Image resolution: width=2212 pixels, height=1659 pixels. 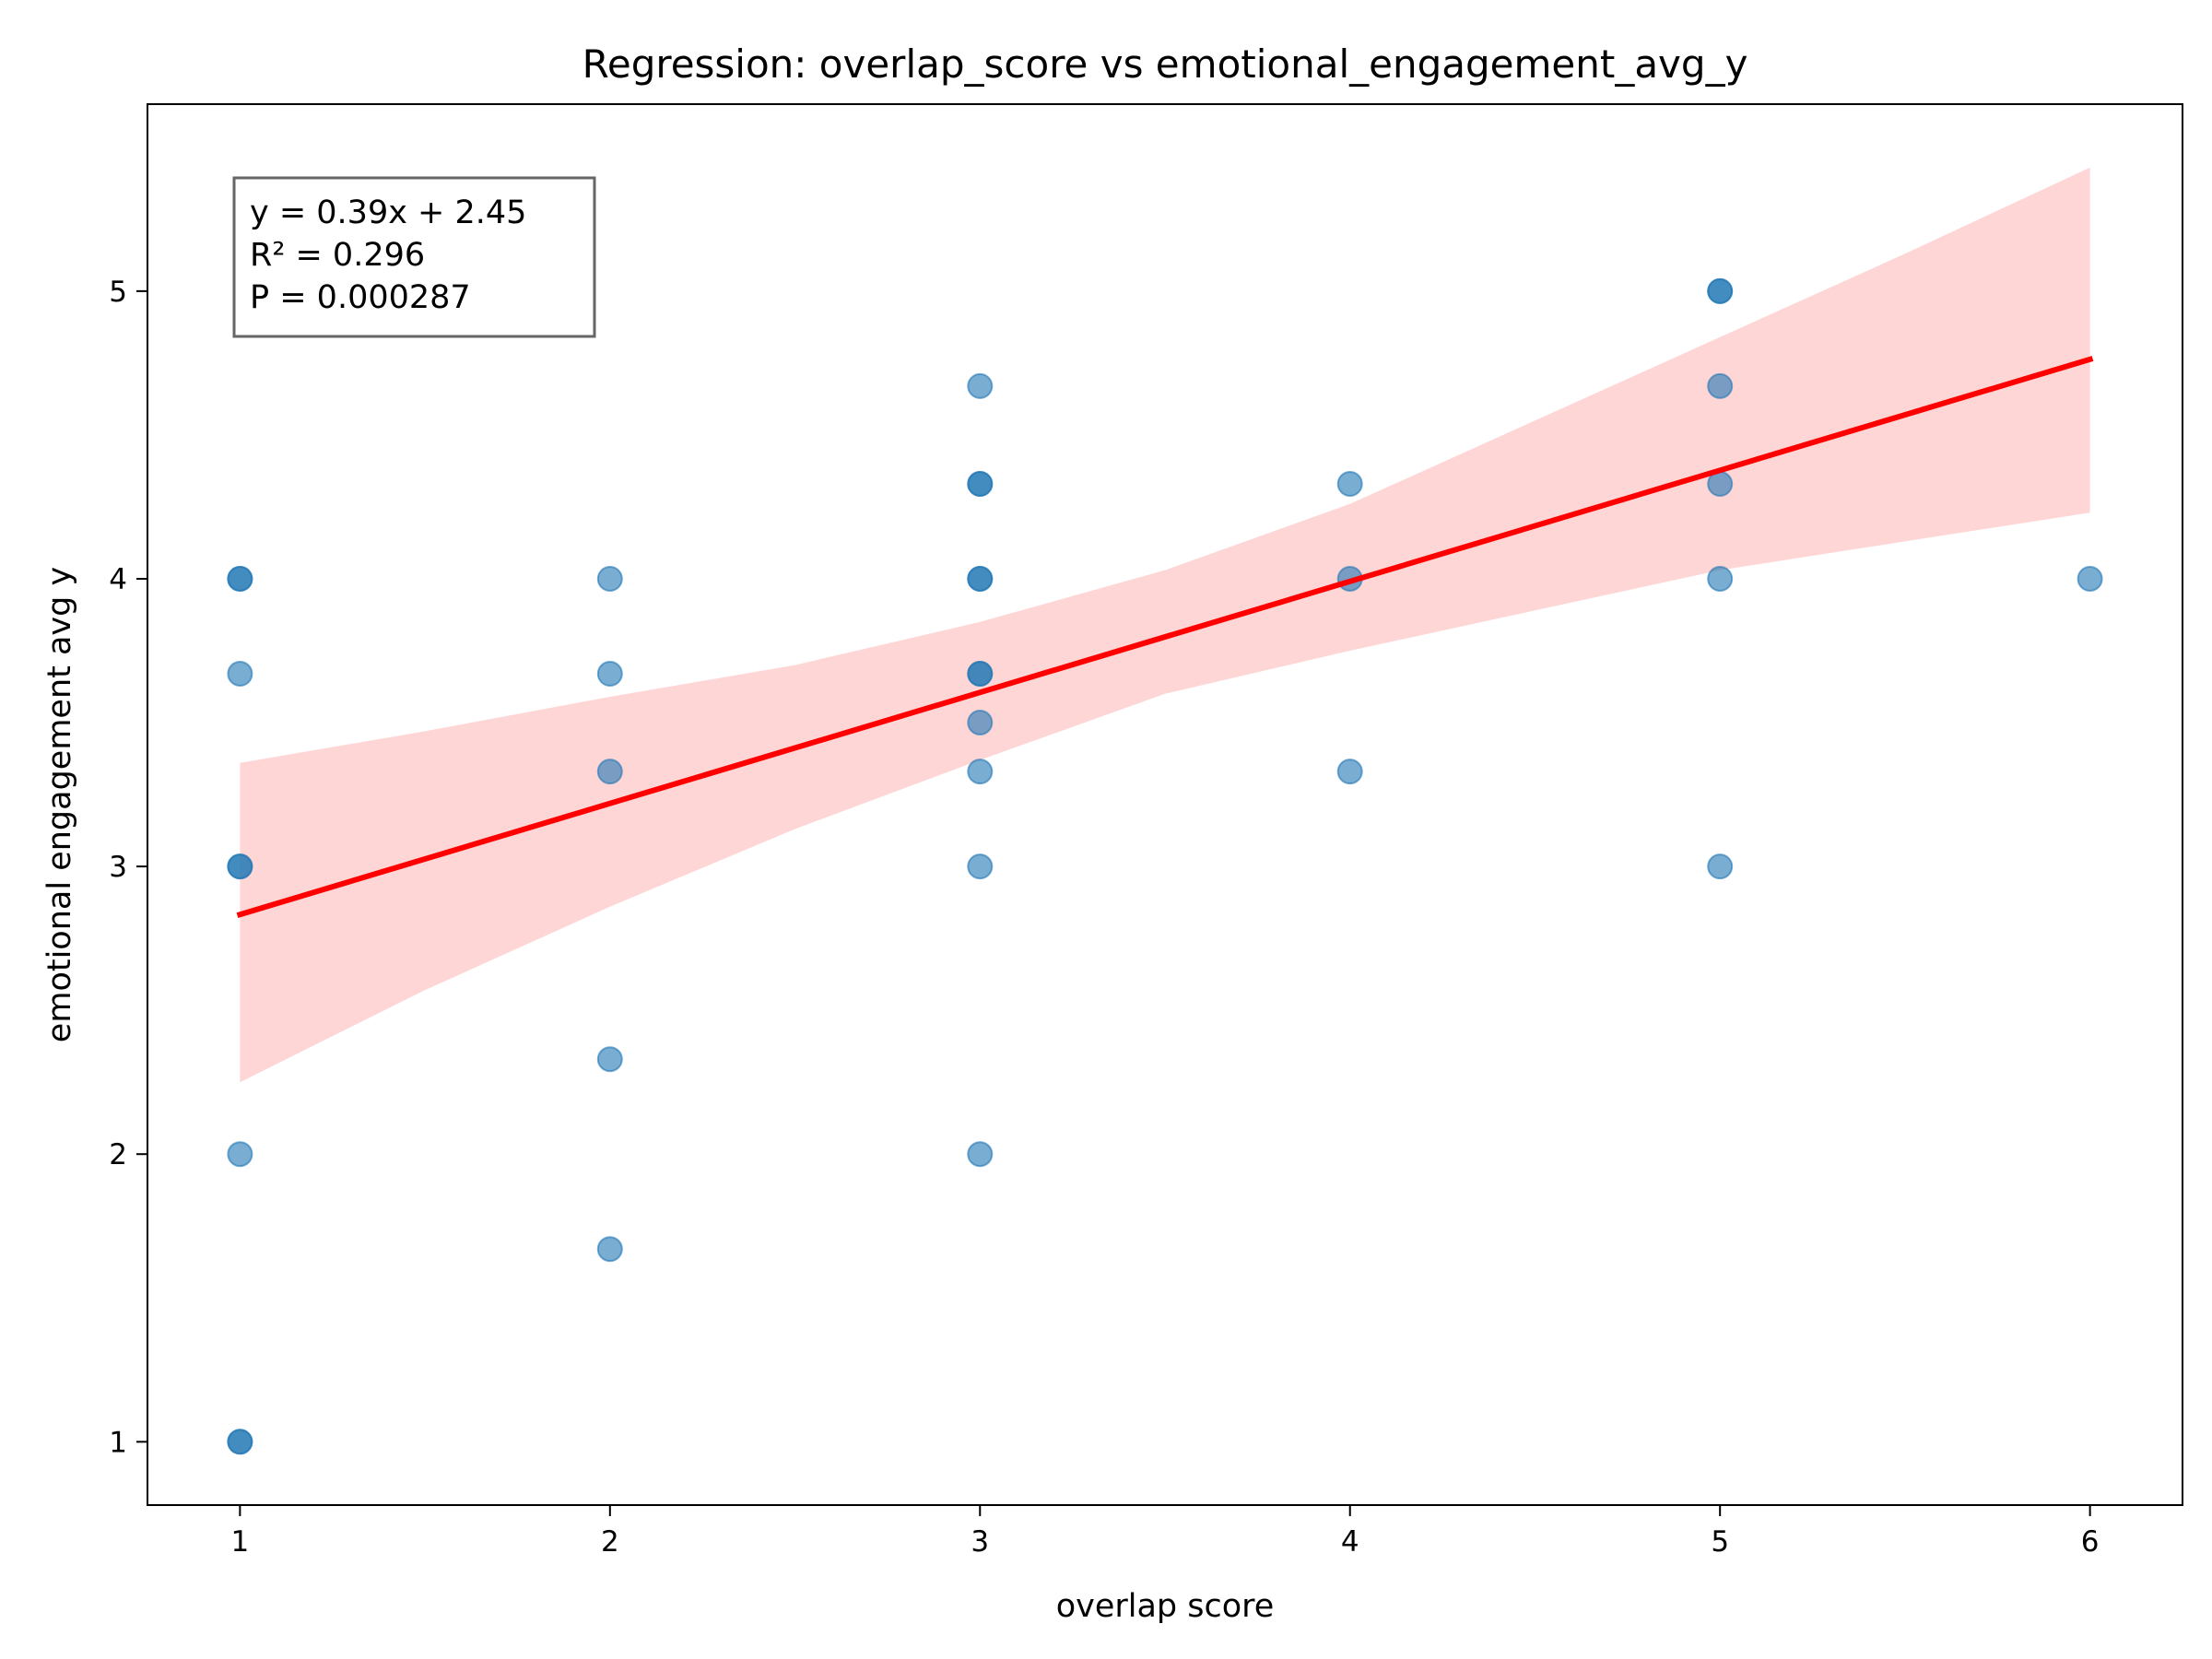 I want to click on stats-box-frame, so click(x=414, y=257).